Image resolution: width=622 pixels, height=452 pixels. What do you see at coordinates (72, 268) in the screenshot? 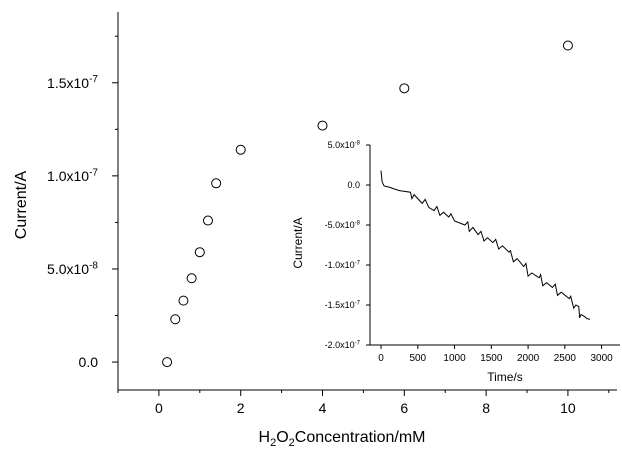
I see `main-y-tick-label: 5.0x10⁻⁸` at bounding box center [72, 268].